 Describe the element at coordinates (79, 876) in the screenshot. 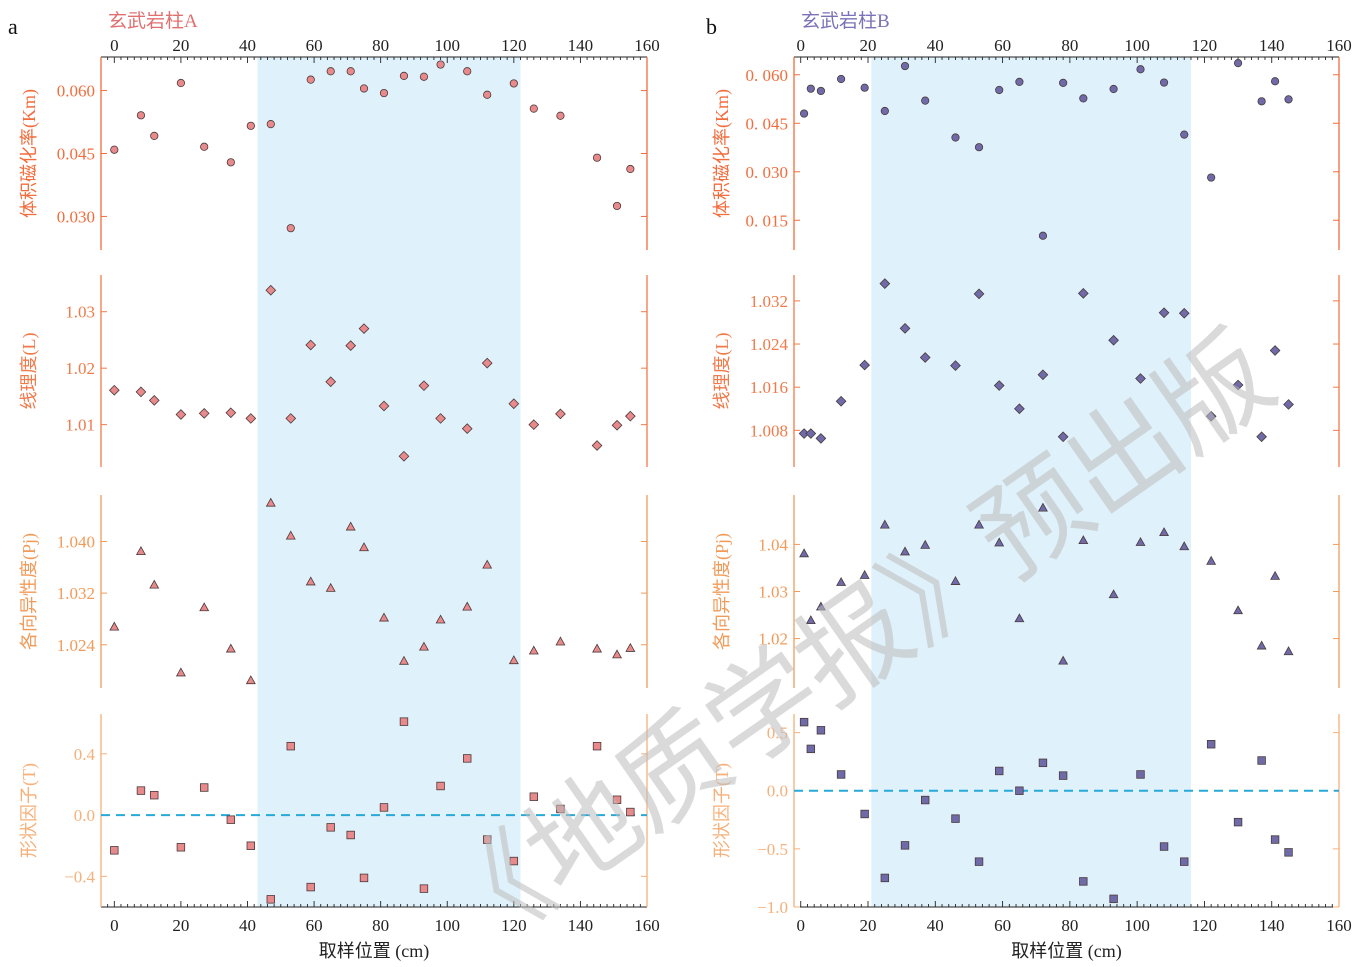

I see `y-tick-label: −0.4` at that location.